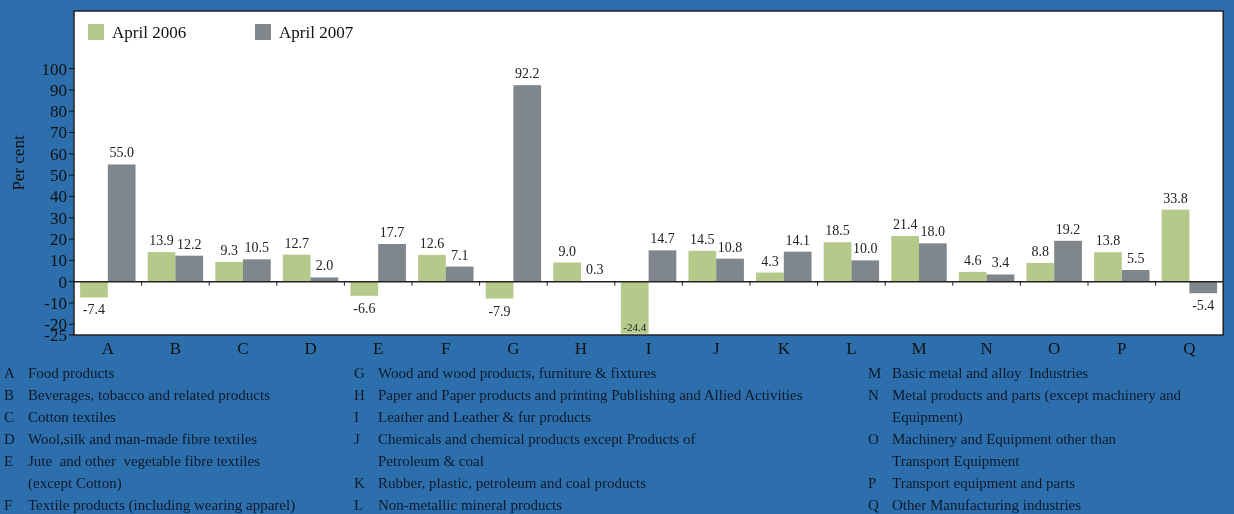 The width and height of the screenshot is (1234, 514). Describe the element at coordinates (972, 260) in the screenshot. I see `data-label: 4.6` at that location.